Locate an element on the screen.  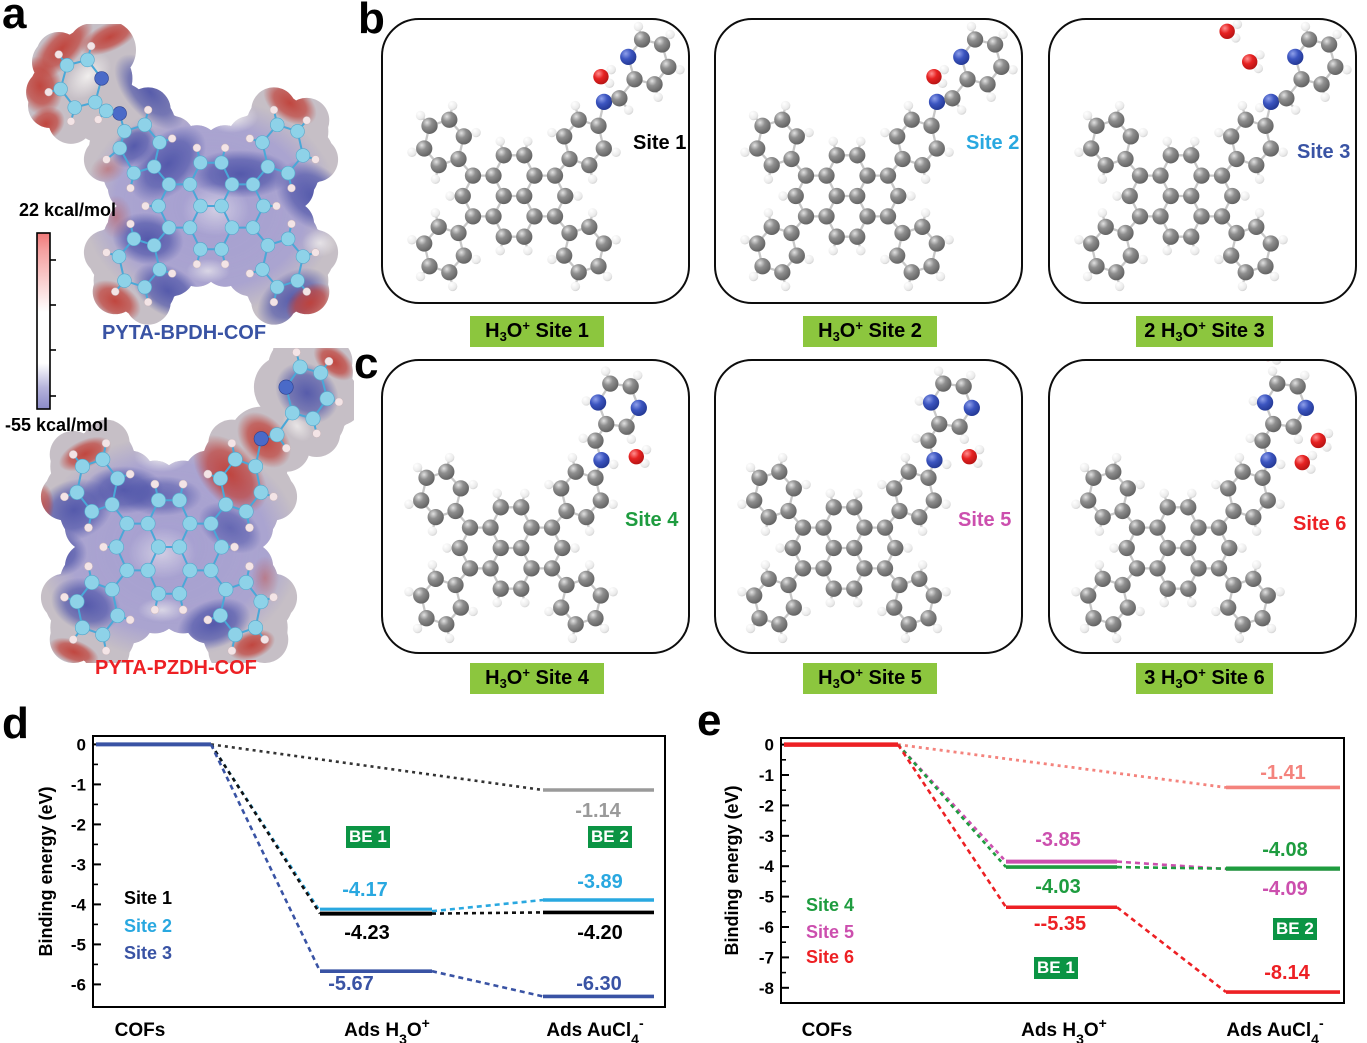
svg-text: -8.14 is located at coordinates (1287, 973).